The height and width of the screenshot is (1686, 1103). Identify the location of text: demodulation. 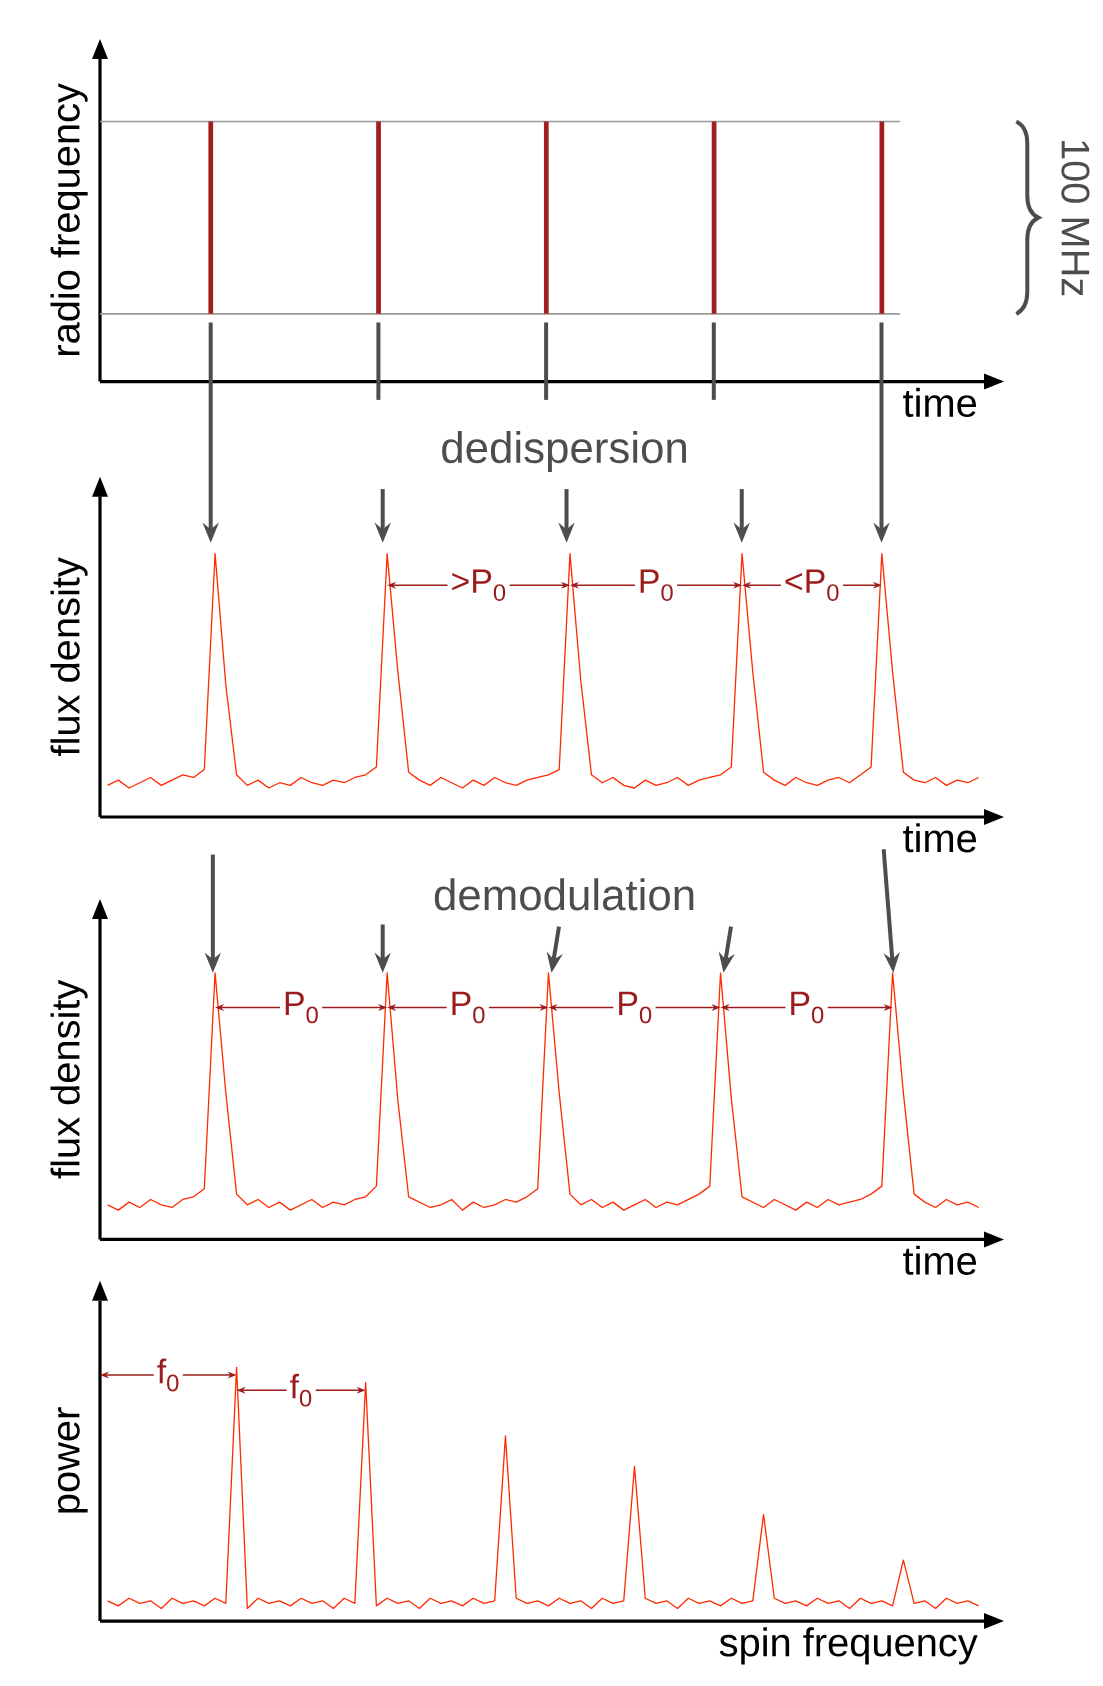
(564, 894).